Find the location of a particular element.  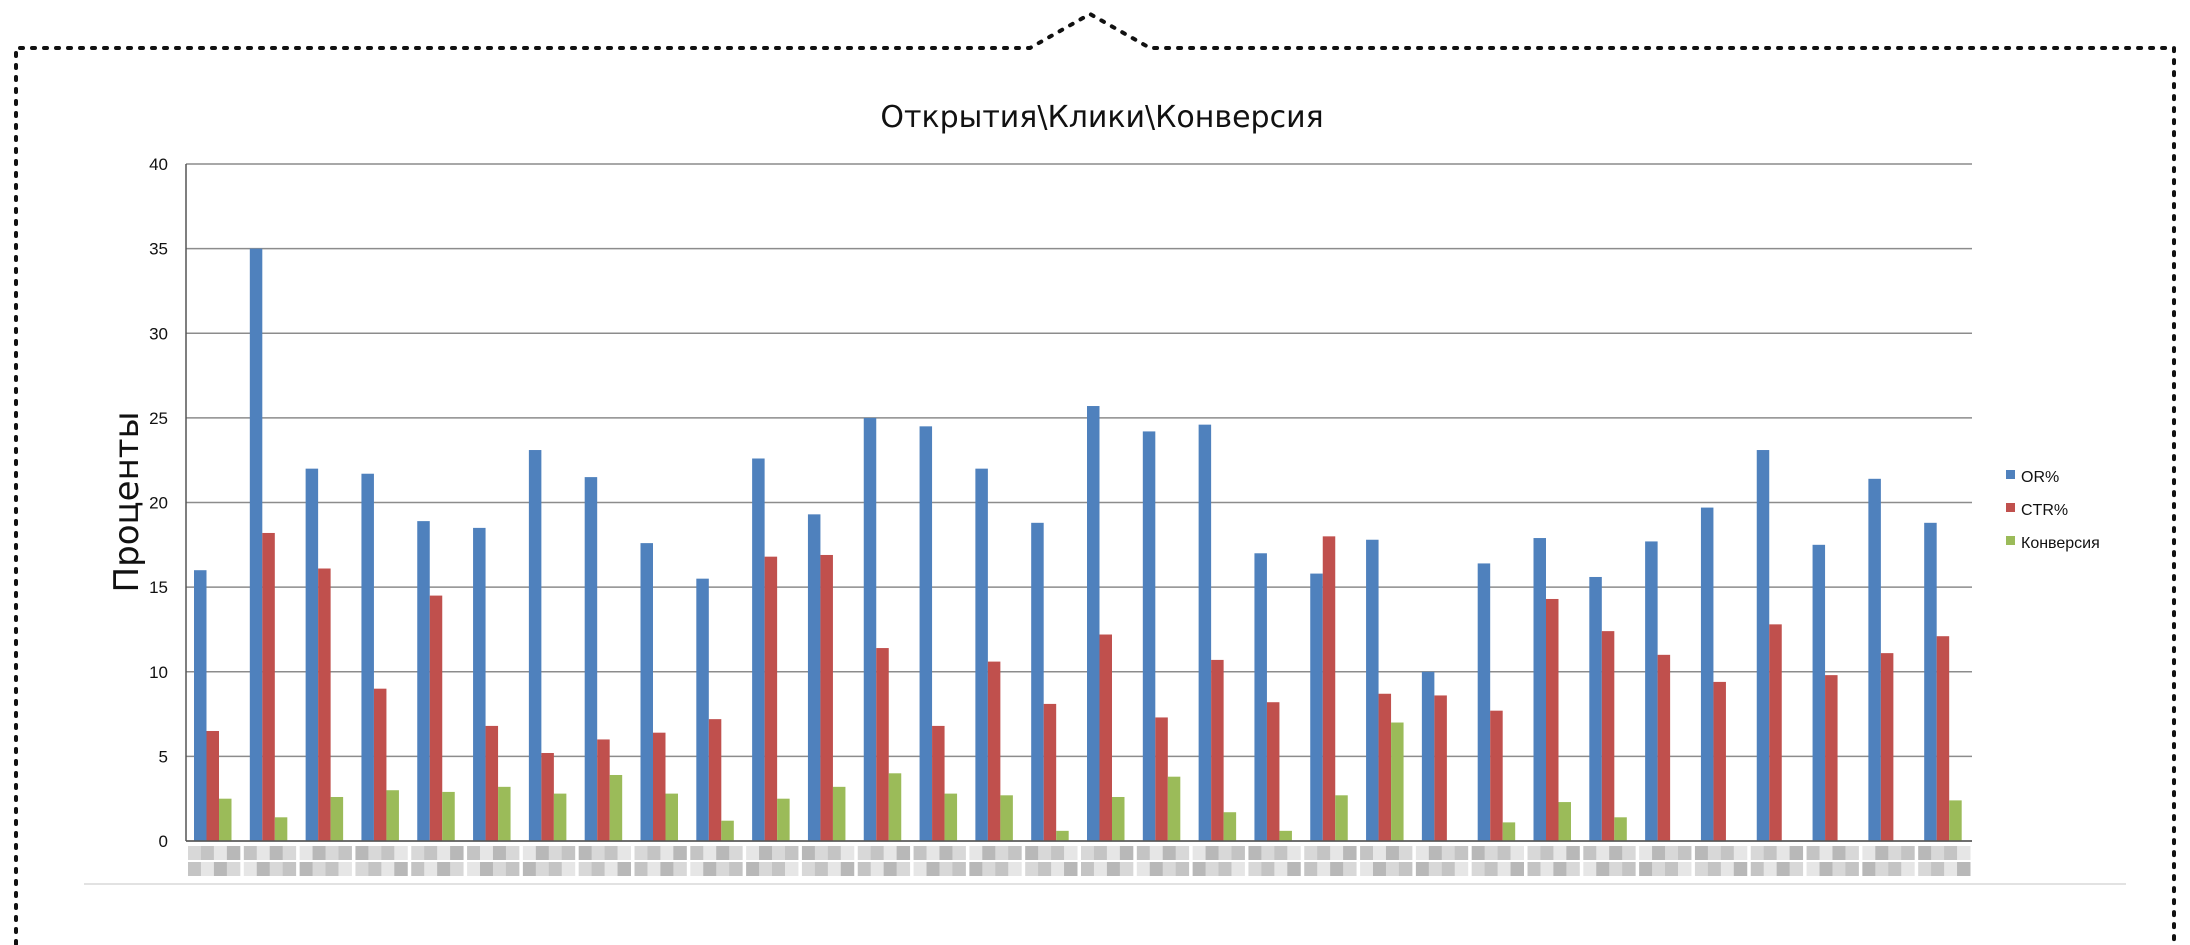

y-tick-label: 20 is located at coordinates (158, 503).